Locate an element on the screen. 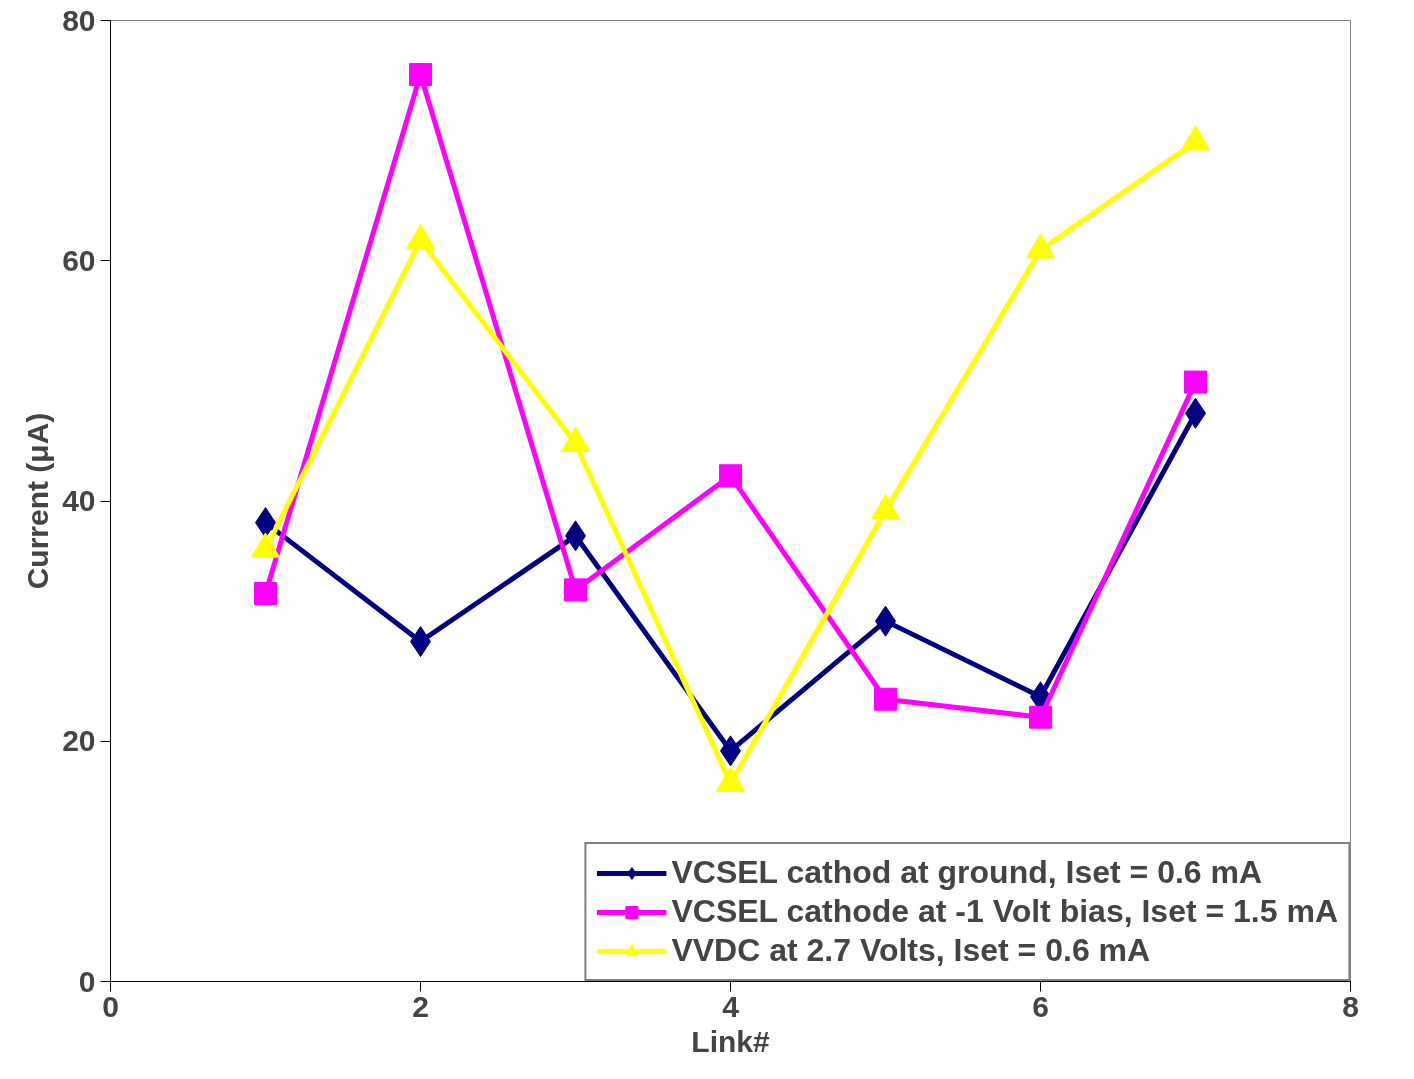  legend-label: VVDC at 2.7 Volts, Iset = 0.6 mA is located at coordinates (911, 950).